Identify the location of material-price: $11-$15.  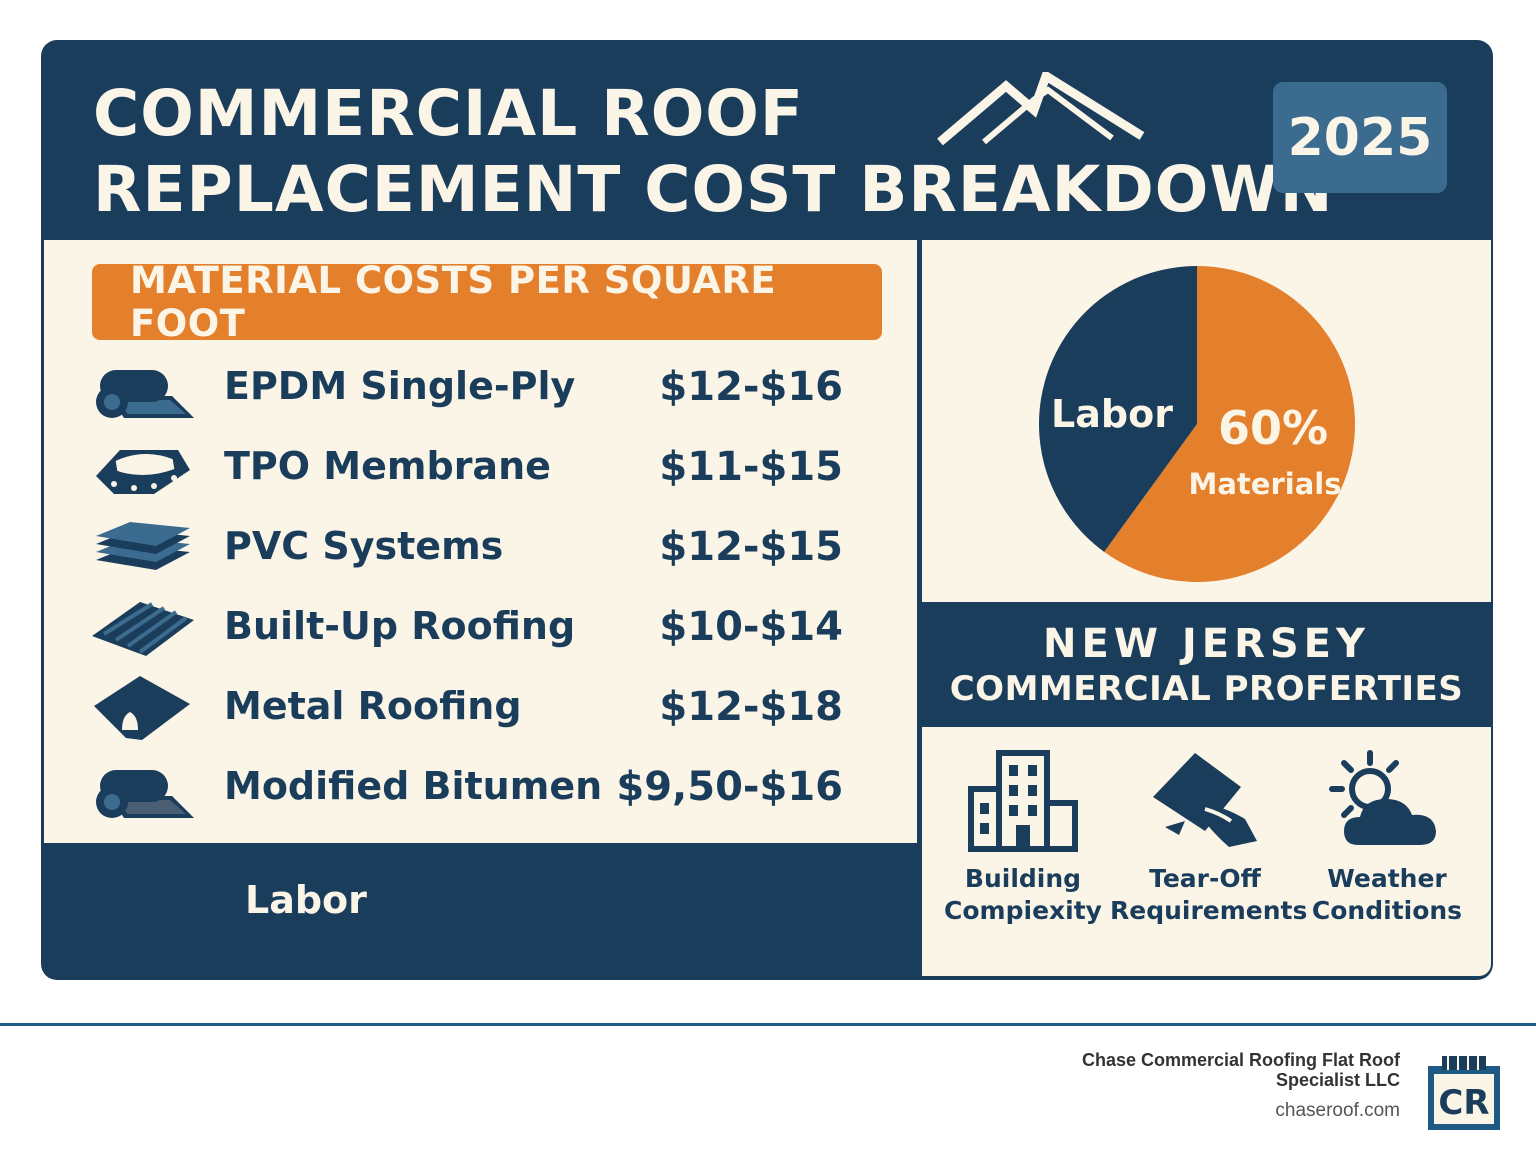
(751, 467).